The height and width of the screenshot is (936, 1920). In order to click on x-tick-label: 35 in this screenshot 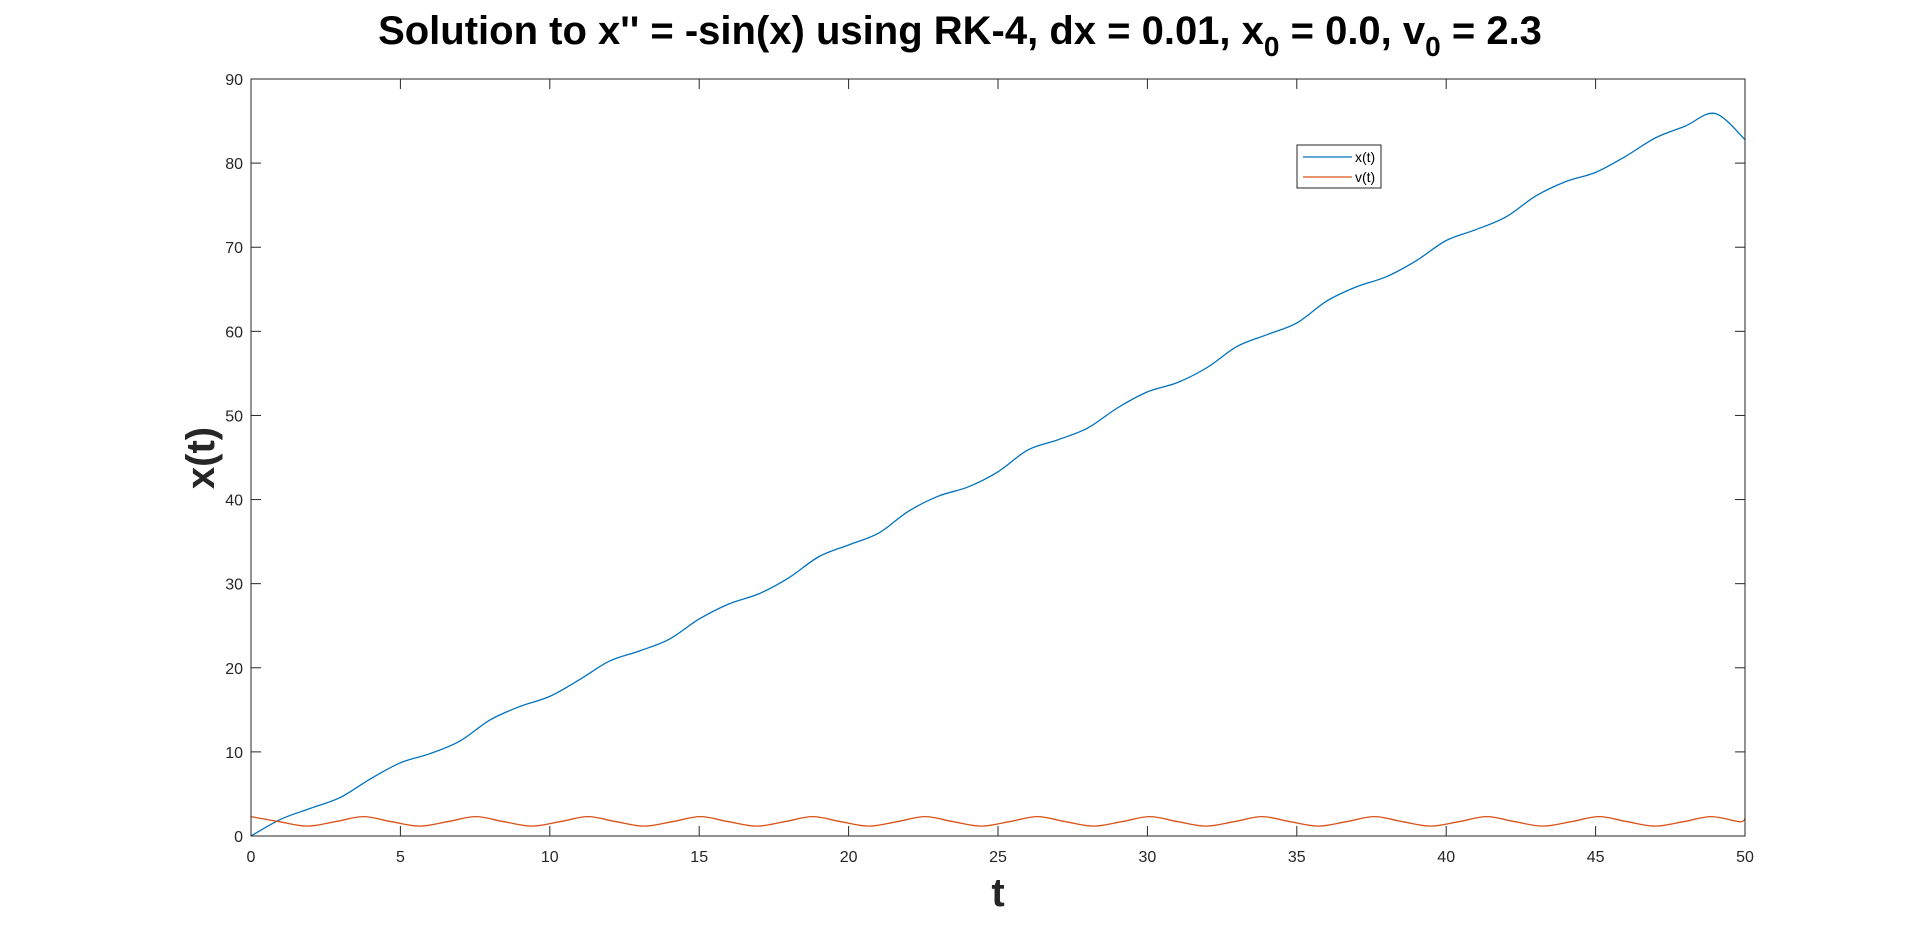, I will do `click(1297, 857)`.